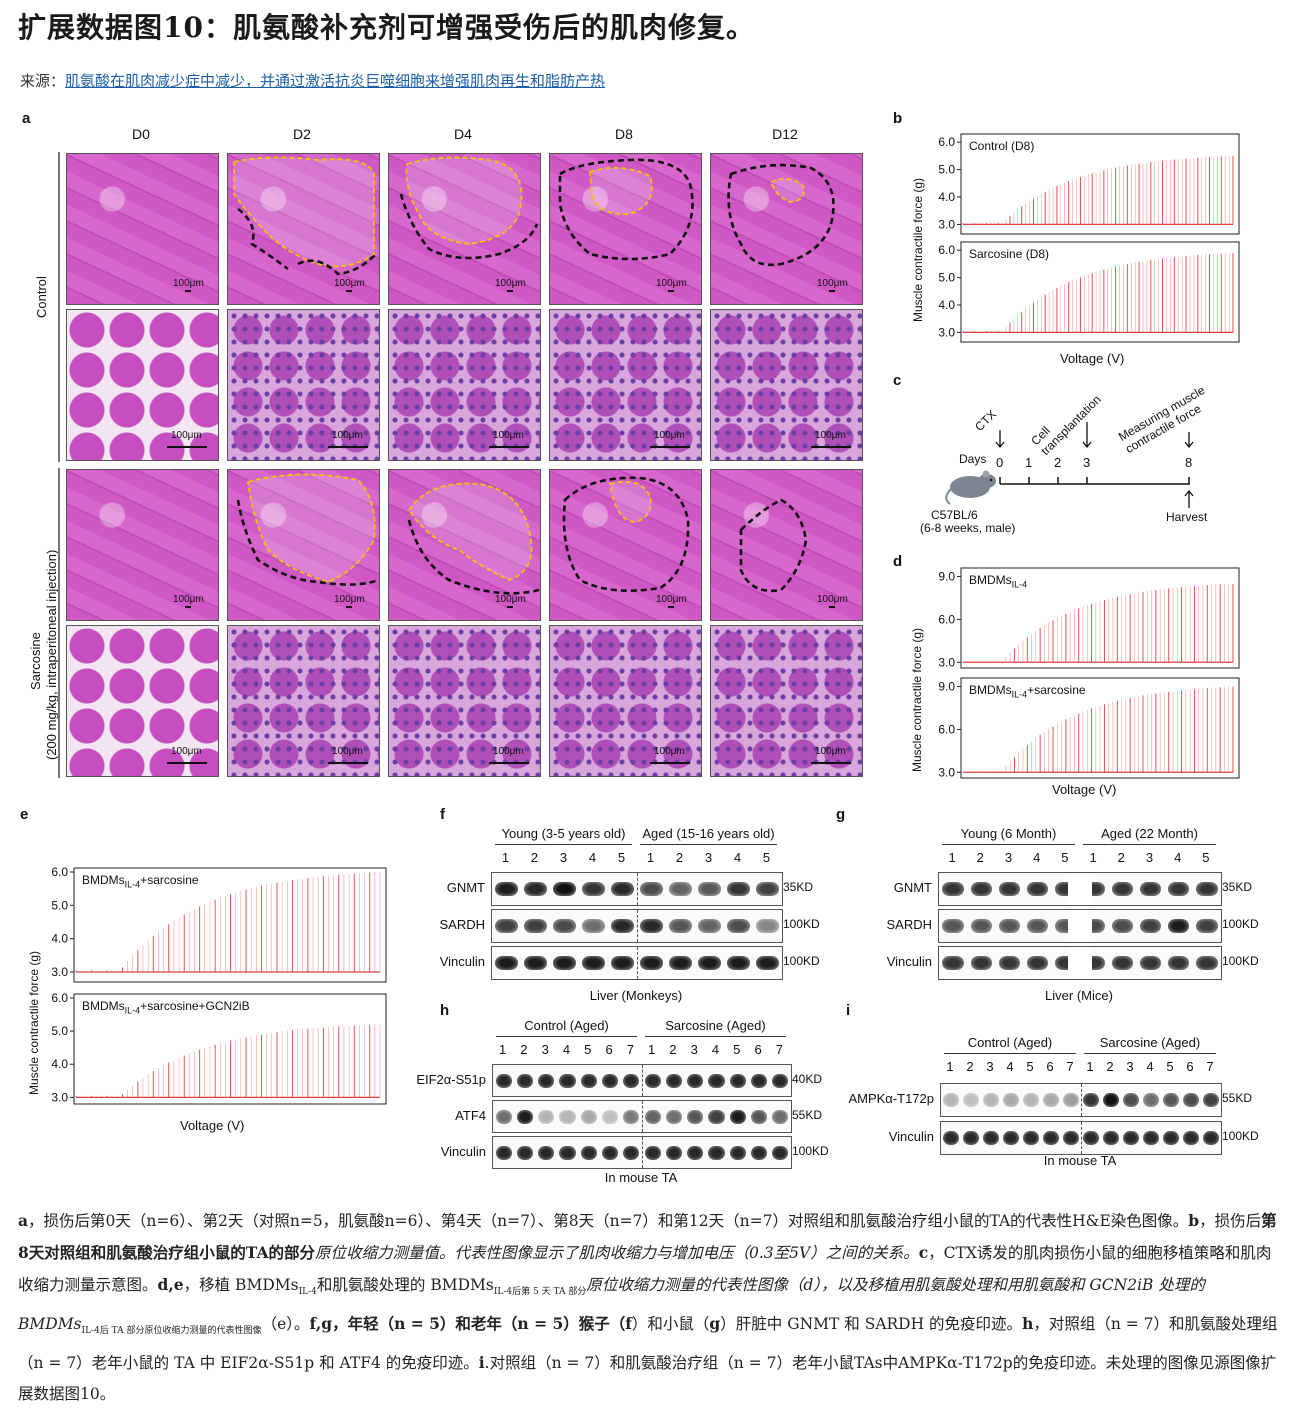  I want to click on timeline-schematic, so click(1090, 460).